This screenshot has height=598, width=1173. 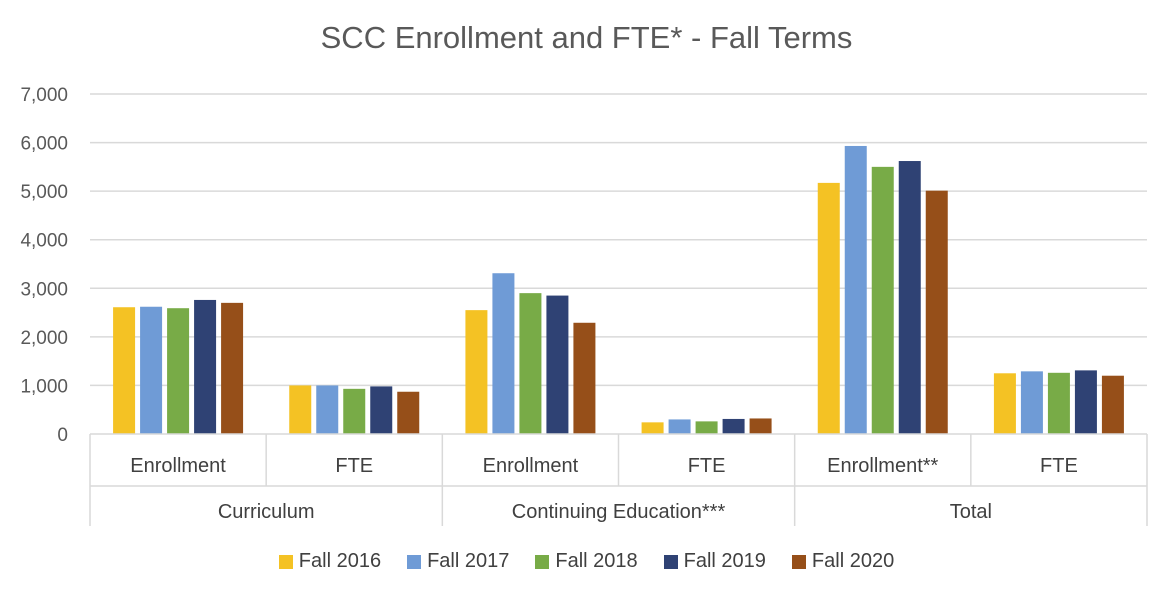 I want to click on legend-item: Fall 2017, so click(x=458, y=561).